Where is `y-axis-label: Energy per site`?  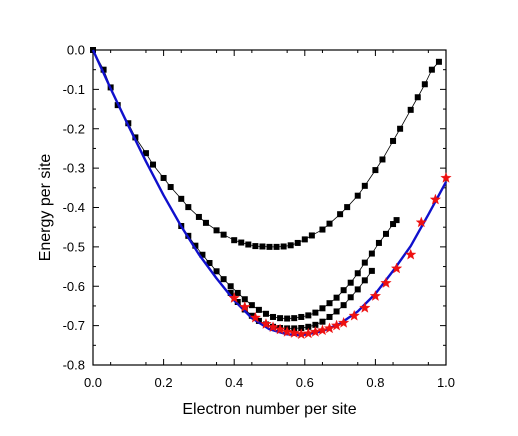
y-axis-label: Energy per site is located at coordinates (45, 208).